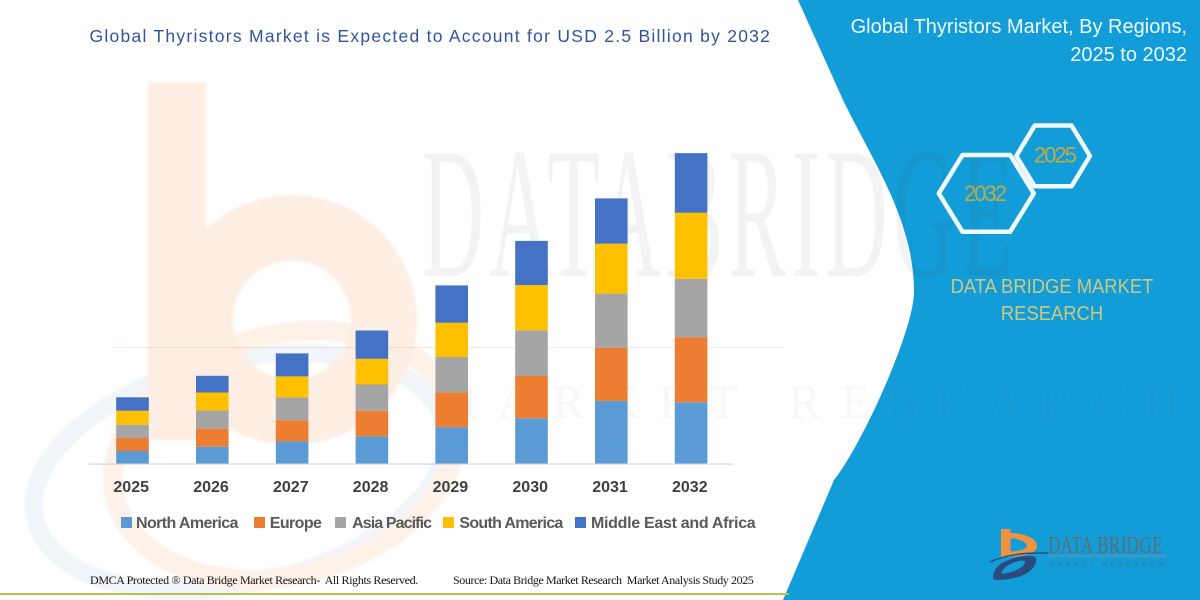 The image size is (1200, 600). What do you see at coordinates (1105, 545) in the screenshot?
I see `svg-text: DATA BRIDGE` at bounding box center [1105, 545].